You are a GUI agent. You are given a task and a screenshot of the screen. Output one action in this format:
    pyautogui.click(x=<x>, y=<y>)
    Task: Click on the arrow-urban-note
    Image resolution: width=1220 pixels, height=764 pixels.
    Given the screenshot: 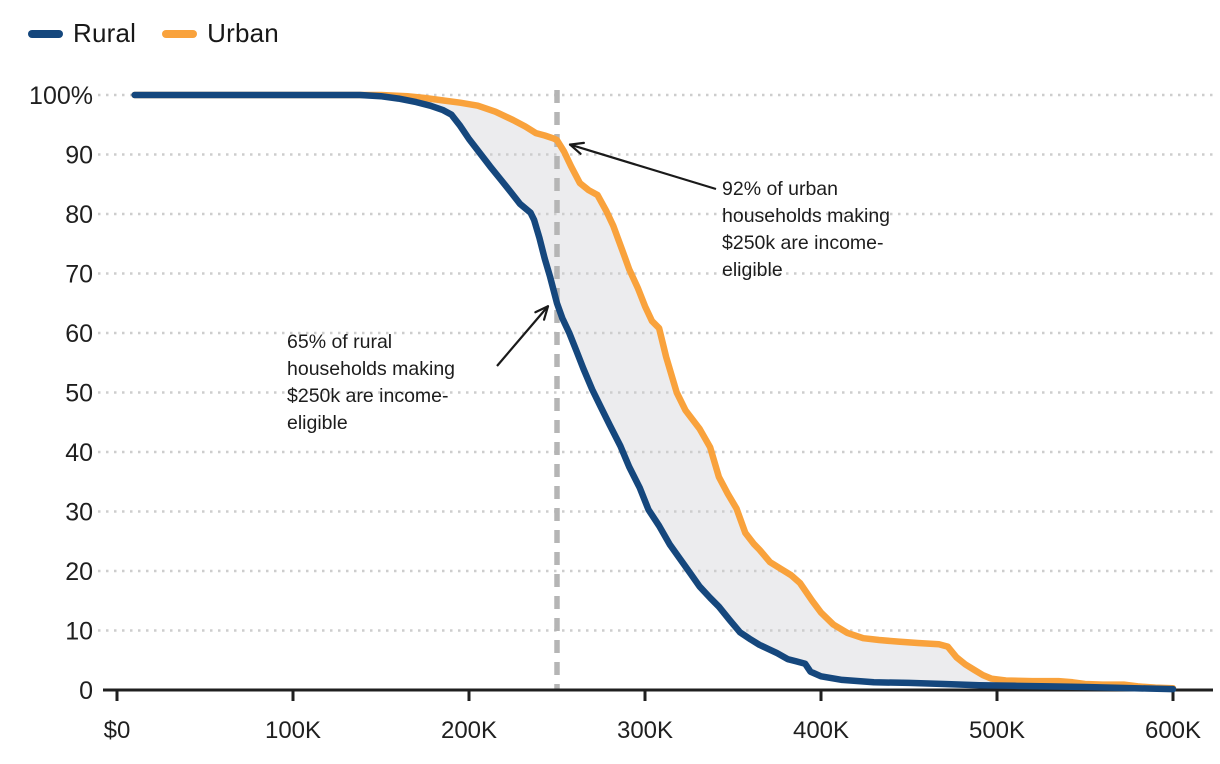 What is the action you would take?
    pyautogui.click(x=643, y=167)
    